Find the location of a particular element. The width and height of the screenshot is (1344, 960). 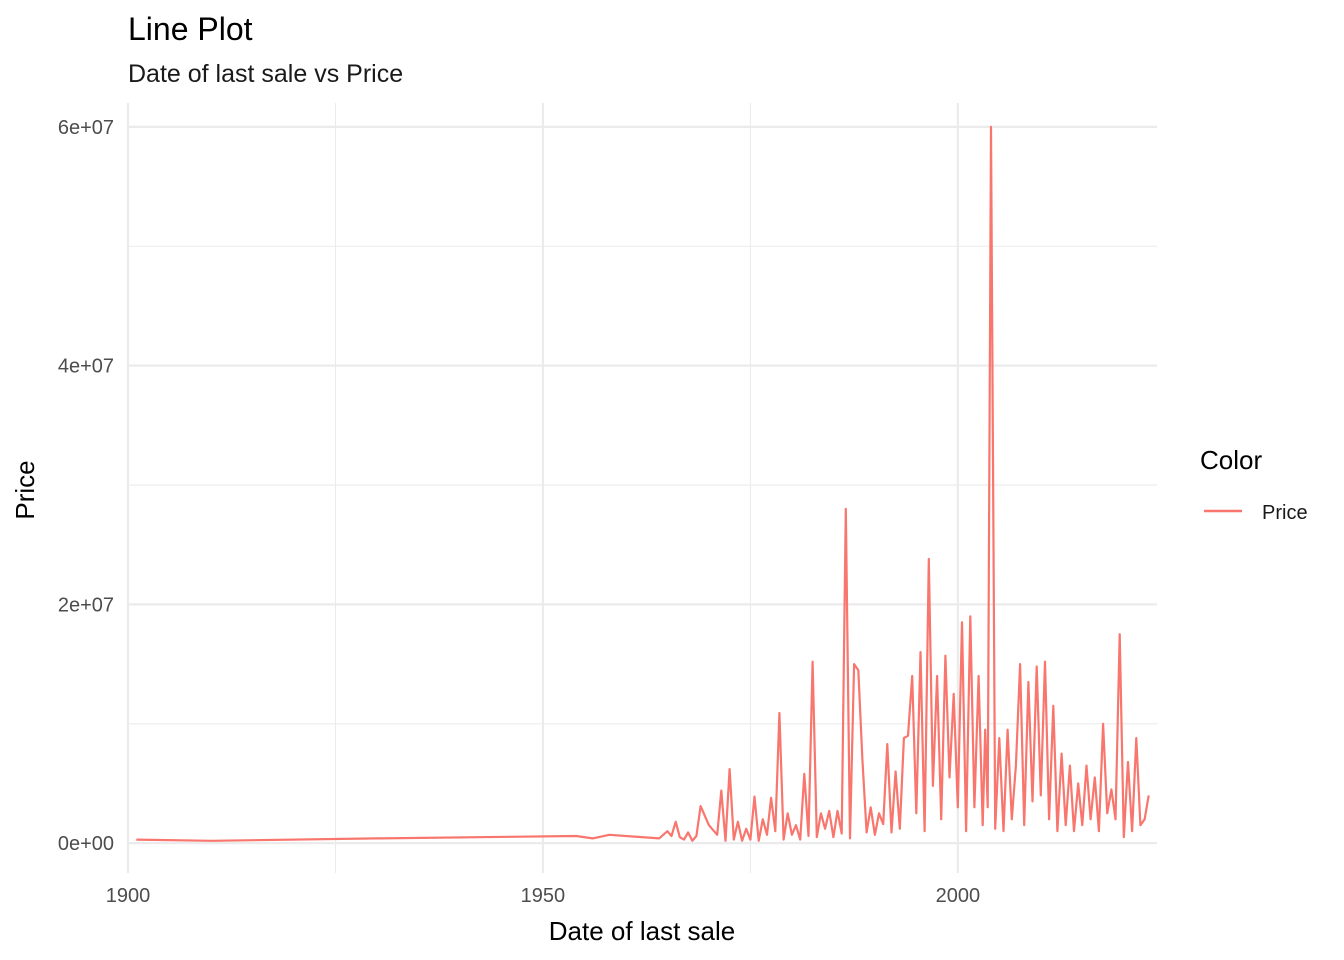

x-tick-label: 1900 is located at coordinates (128, 896).